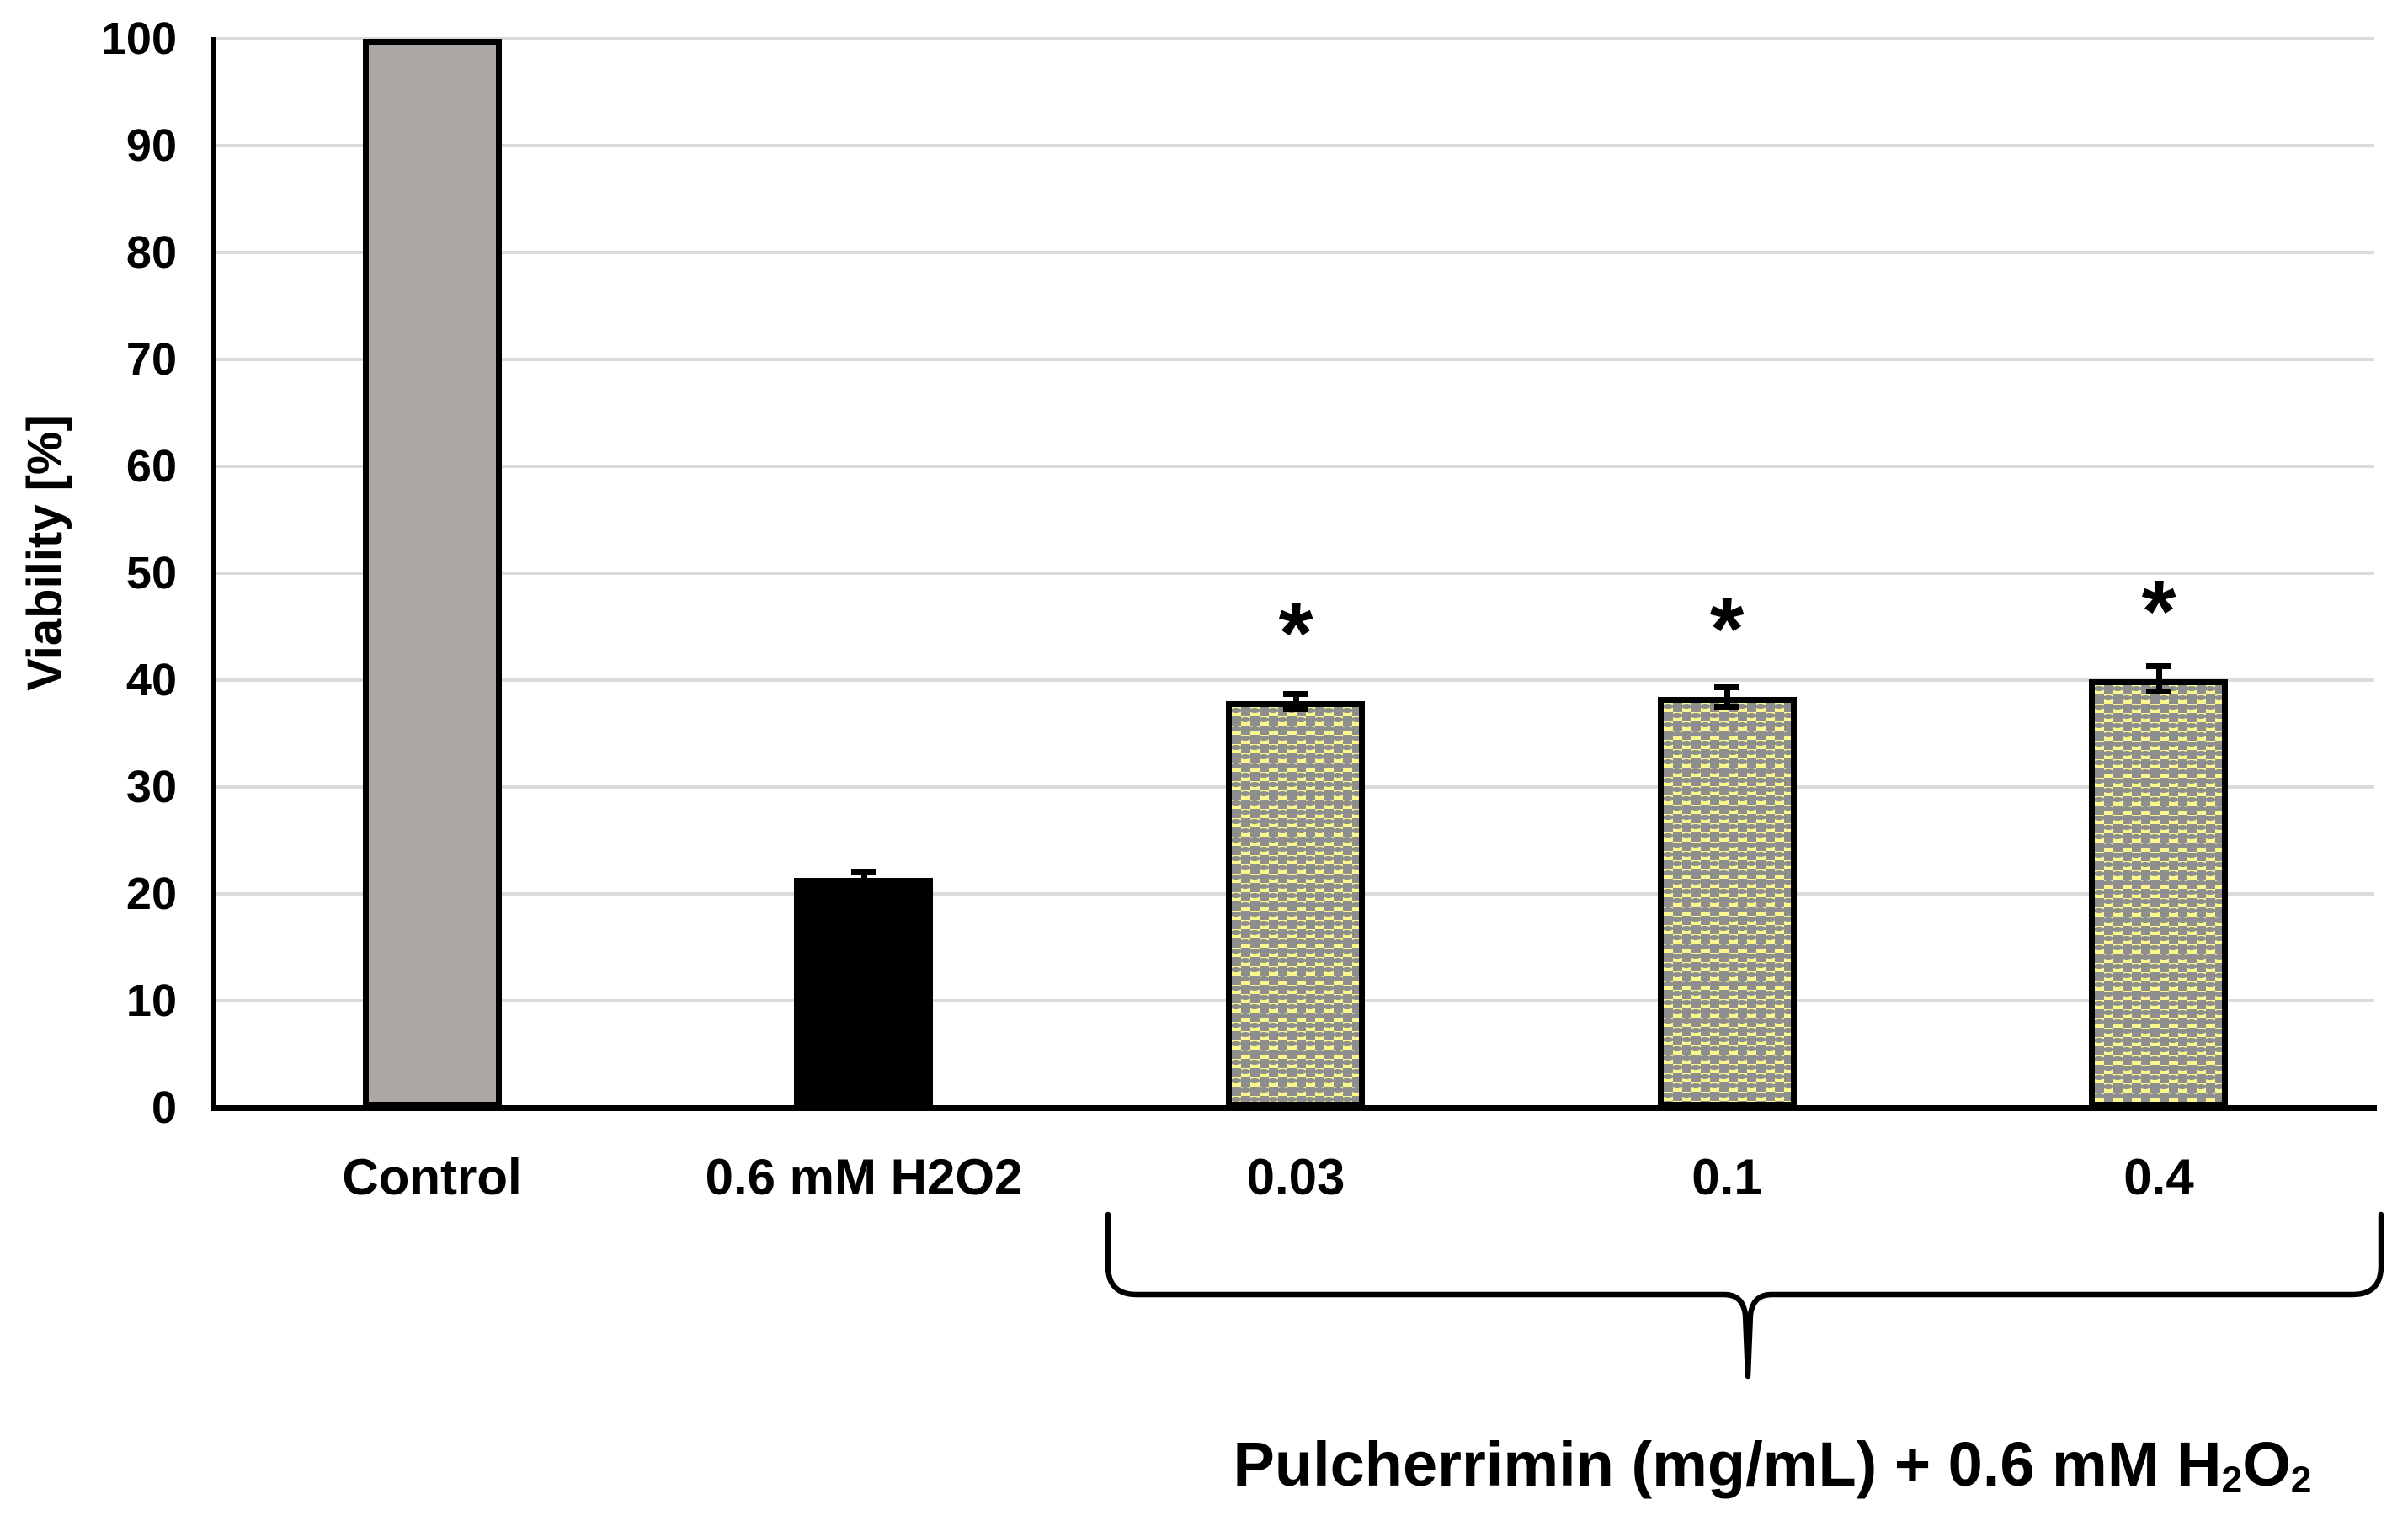 The height and width of the screenshot is (1526, 2408). Describe the element at coordinates (2158, 893) in the screenshot. I see `bar-0.4` at that location.